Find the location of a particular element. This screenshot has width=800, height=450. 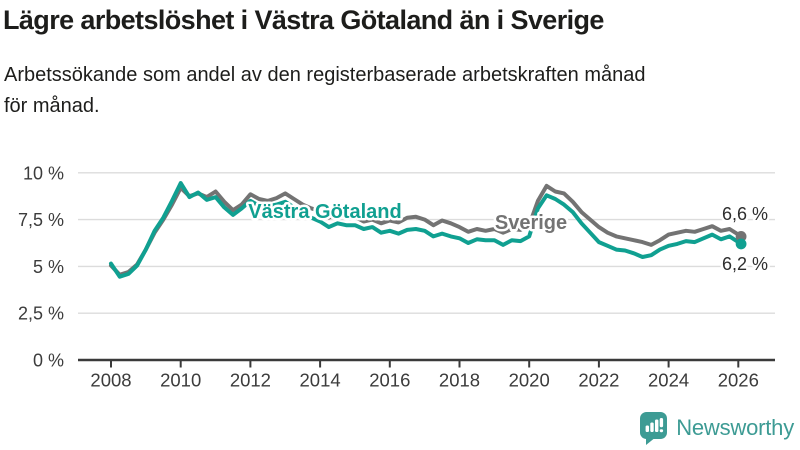

end-value-label: 6,6 % is located at coordinates (745, 214).